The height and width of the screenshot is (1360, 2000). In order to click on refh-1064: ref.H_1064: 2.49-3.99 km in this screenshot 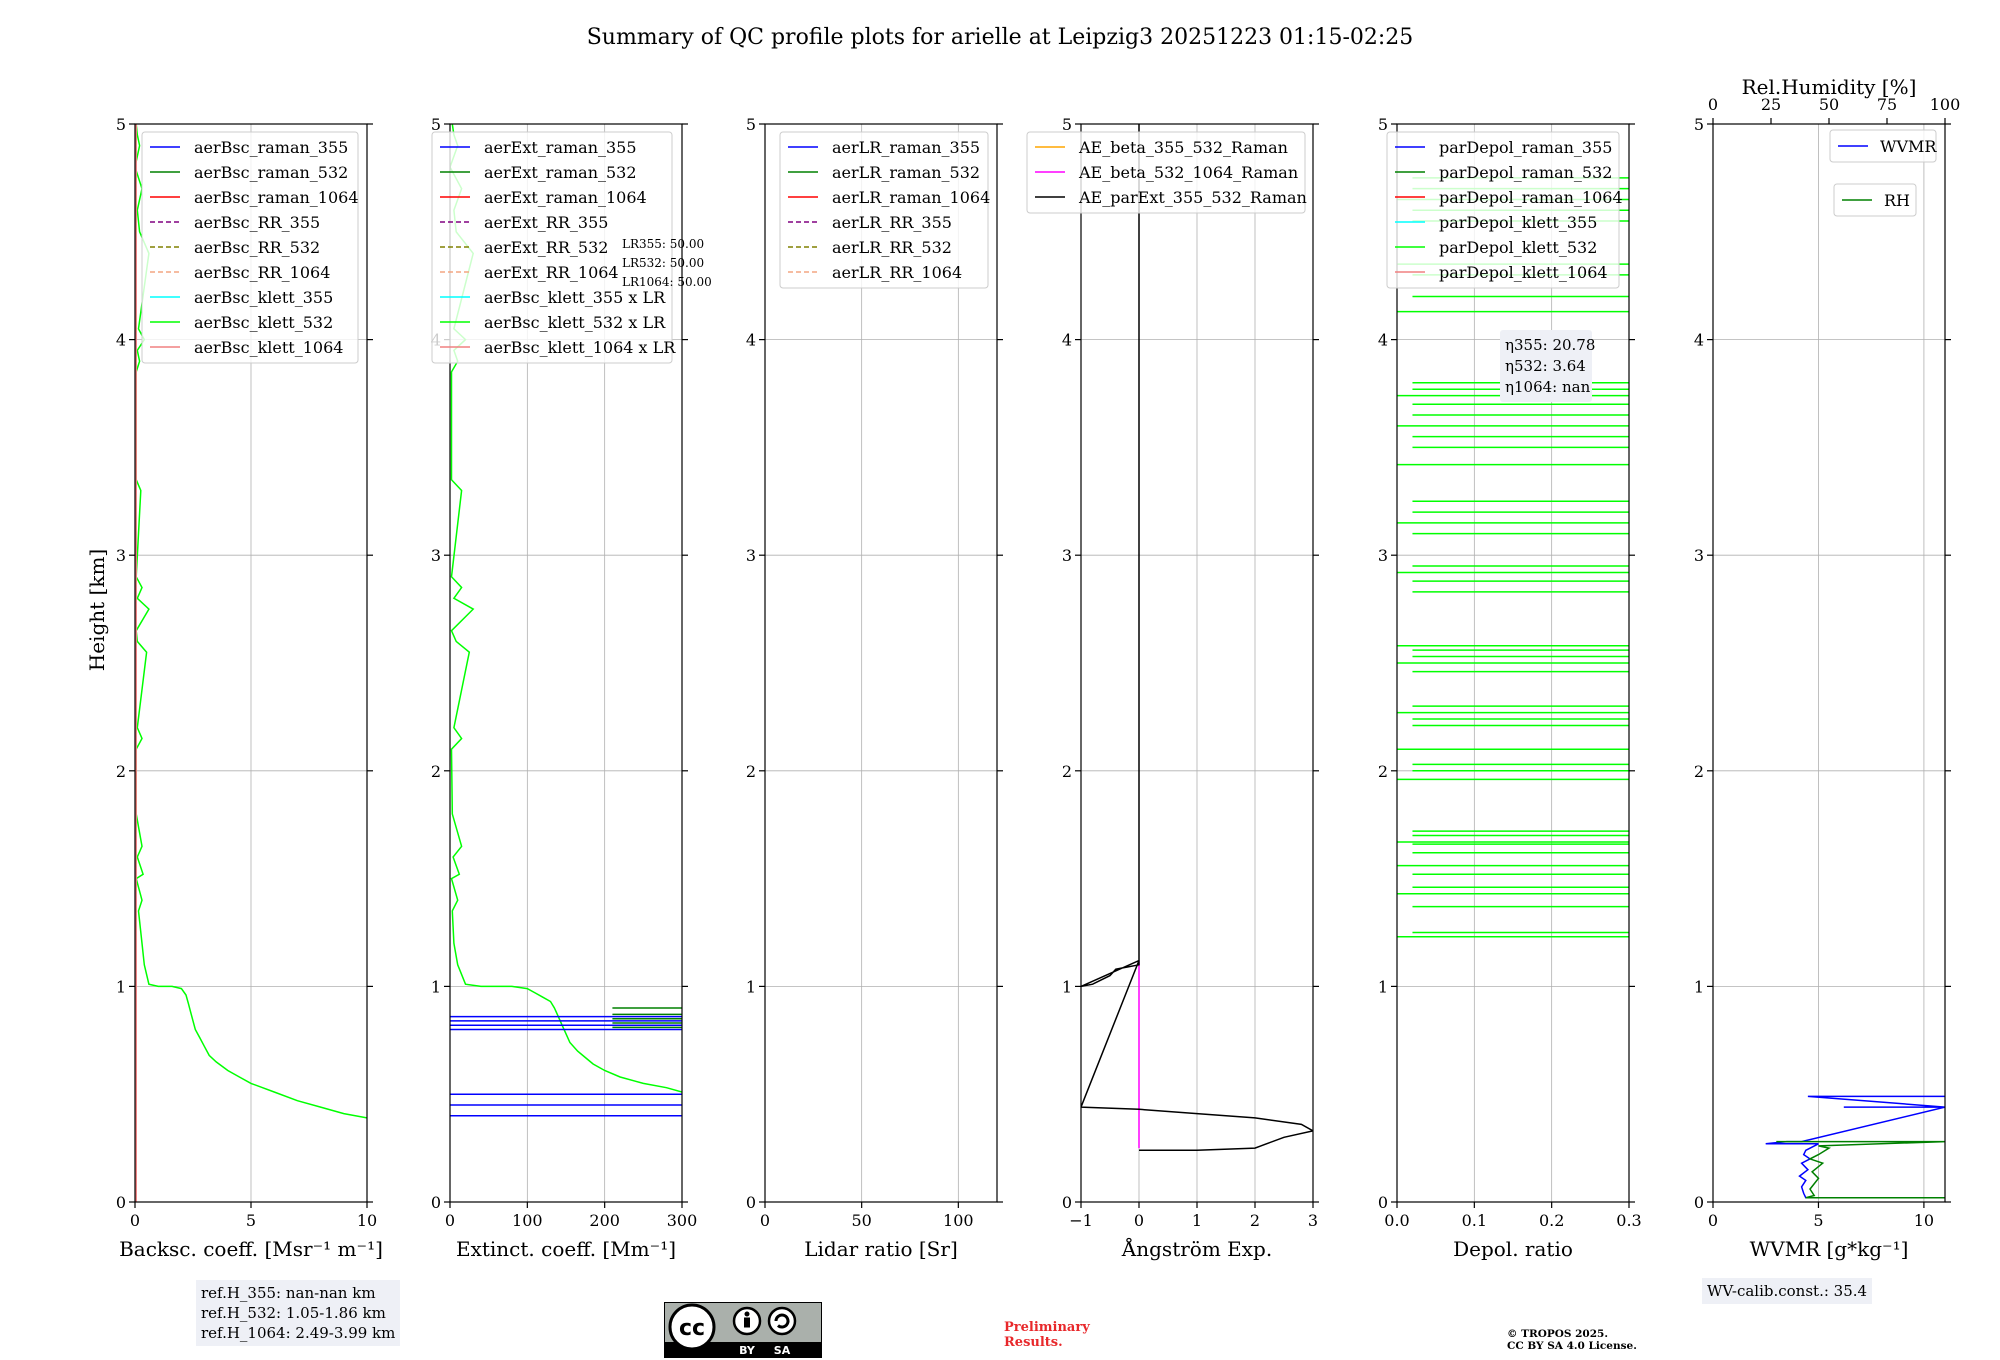, I will do `click(298, 1333)`.